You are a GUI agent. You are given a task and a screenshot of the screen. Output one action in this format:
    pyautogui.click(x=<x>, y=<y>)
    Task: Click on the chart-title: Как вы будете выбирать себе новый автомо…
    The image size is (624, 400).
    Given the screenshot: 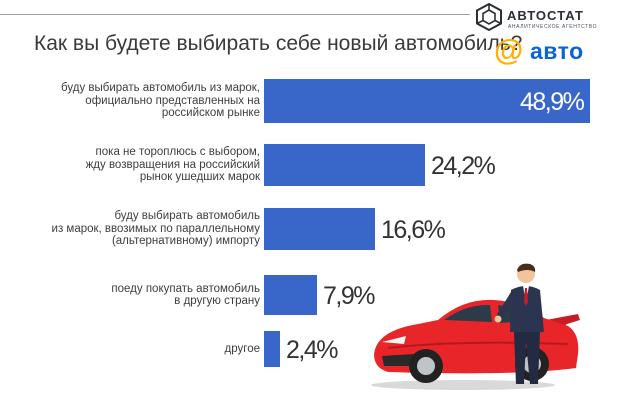 What is the action you would take?
    pyautogui.click(x=278, y=43)
    